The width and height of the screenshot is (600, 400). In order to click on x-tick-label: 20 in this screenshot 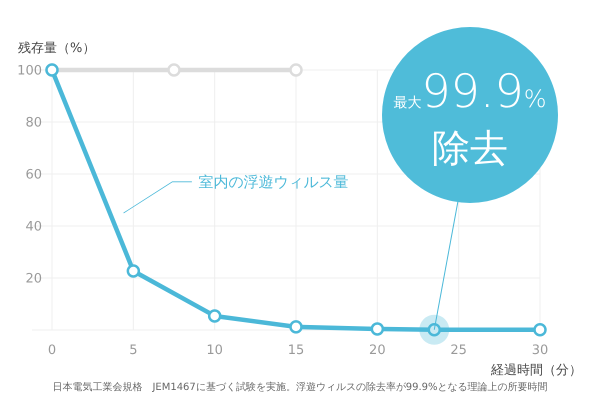, I will do `click(377, 350)`.